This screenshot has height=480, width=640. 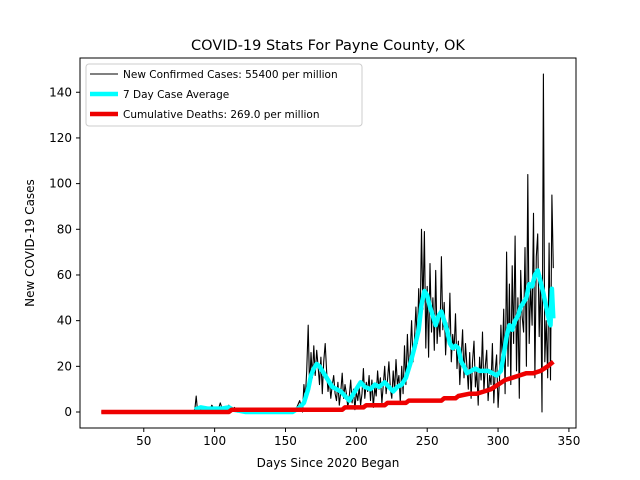 I want to click on y-tick-label: 120, so click(x=60, y=138).